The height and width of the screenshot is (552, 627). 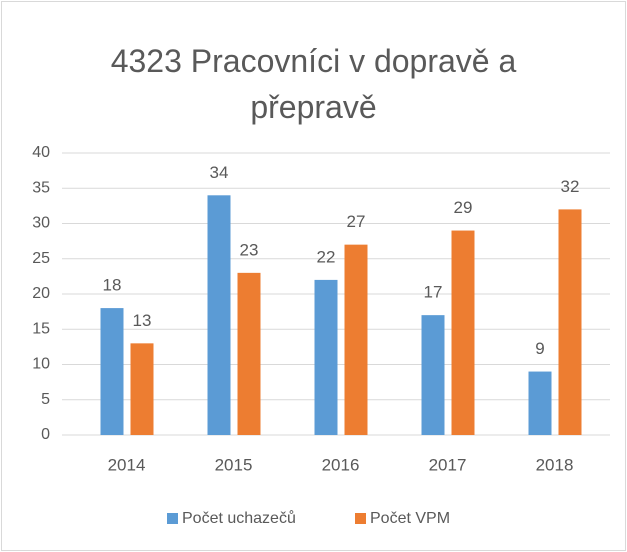 What do you see at coordinates (41, 328) in the screenshot?
I see `y-tick-label: 15` at bounding box center [41, 328].